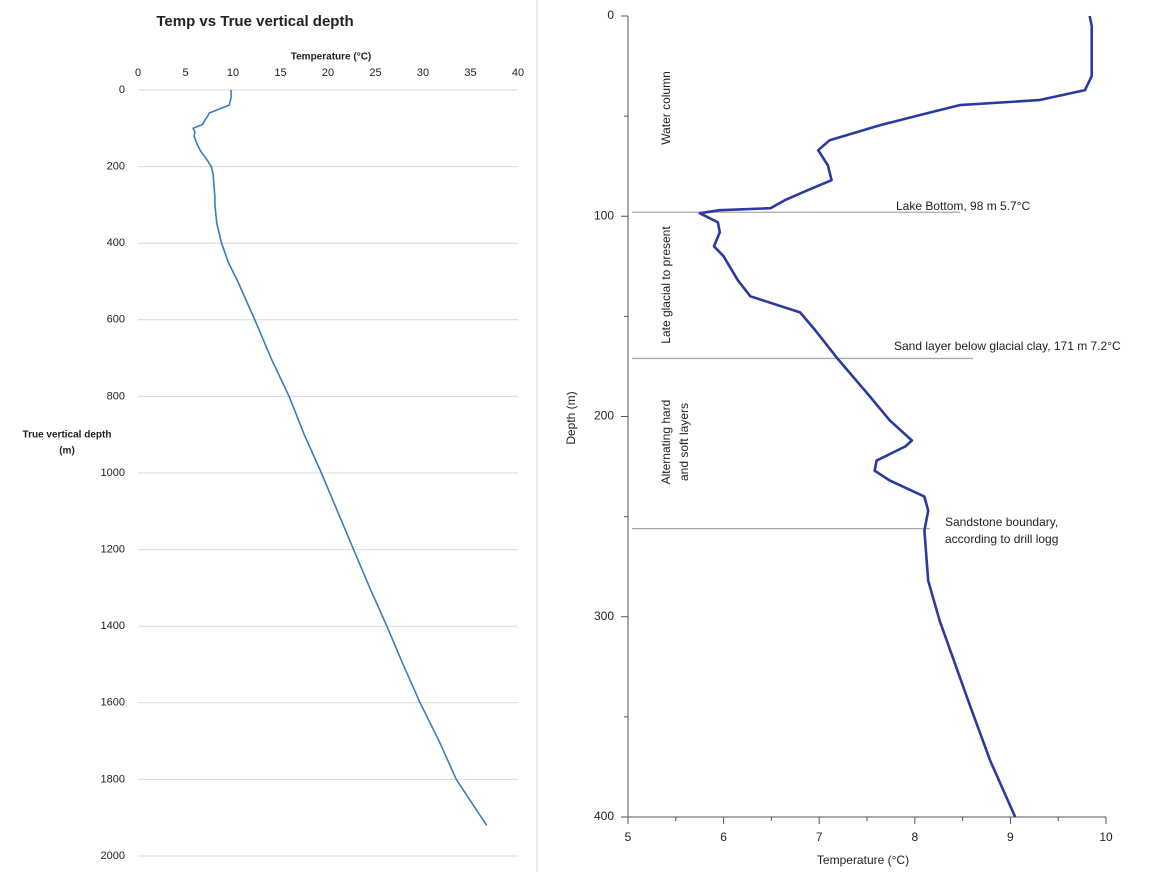  What do you see at coordinates (1001, 539) in the screenshot?
I see `annotation-text: according to drill logg` at bounding box center [1001, 539].